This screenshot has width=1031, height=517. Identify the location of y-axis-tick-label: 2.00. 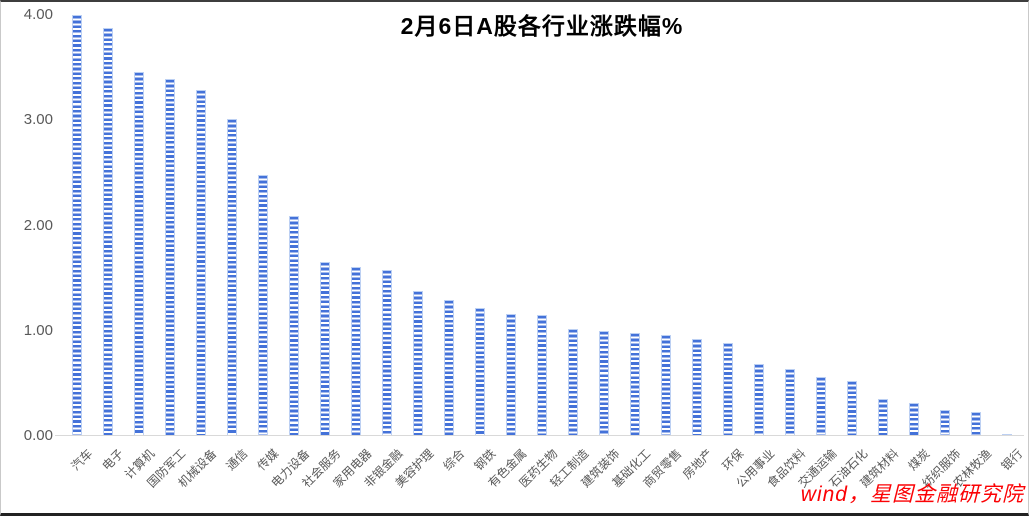
(38, 225).